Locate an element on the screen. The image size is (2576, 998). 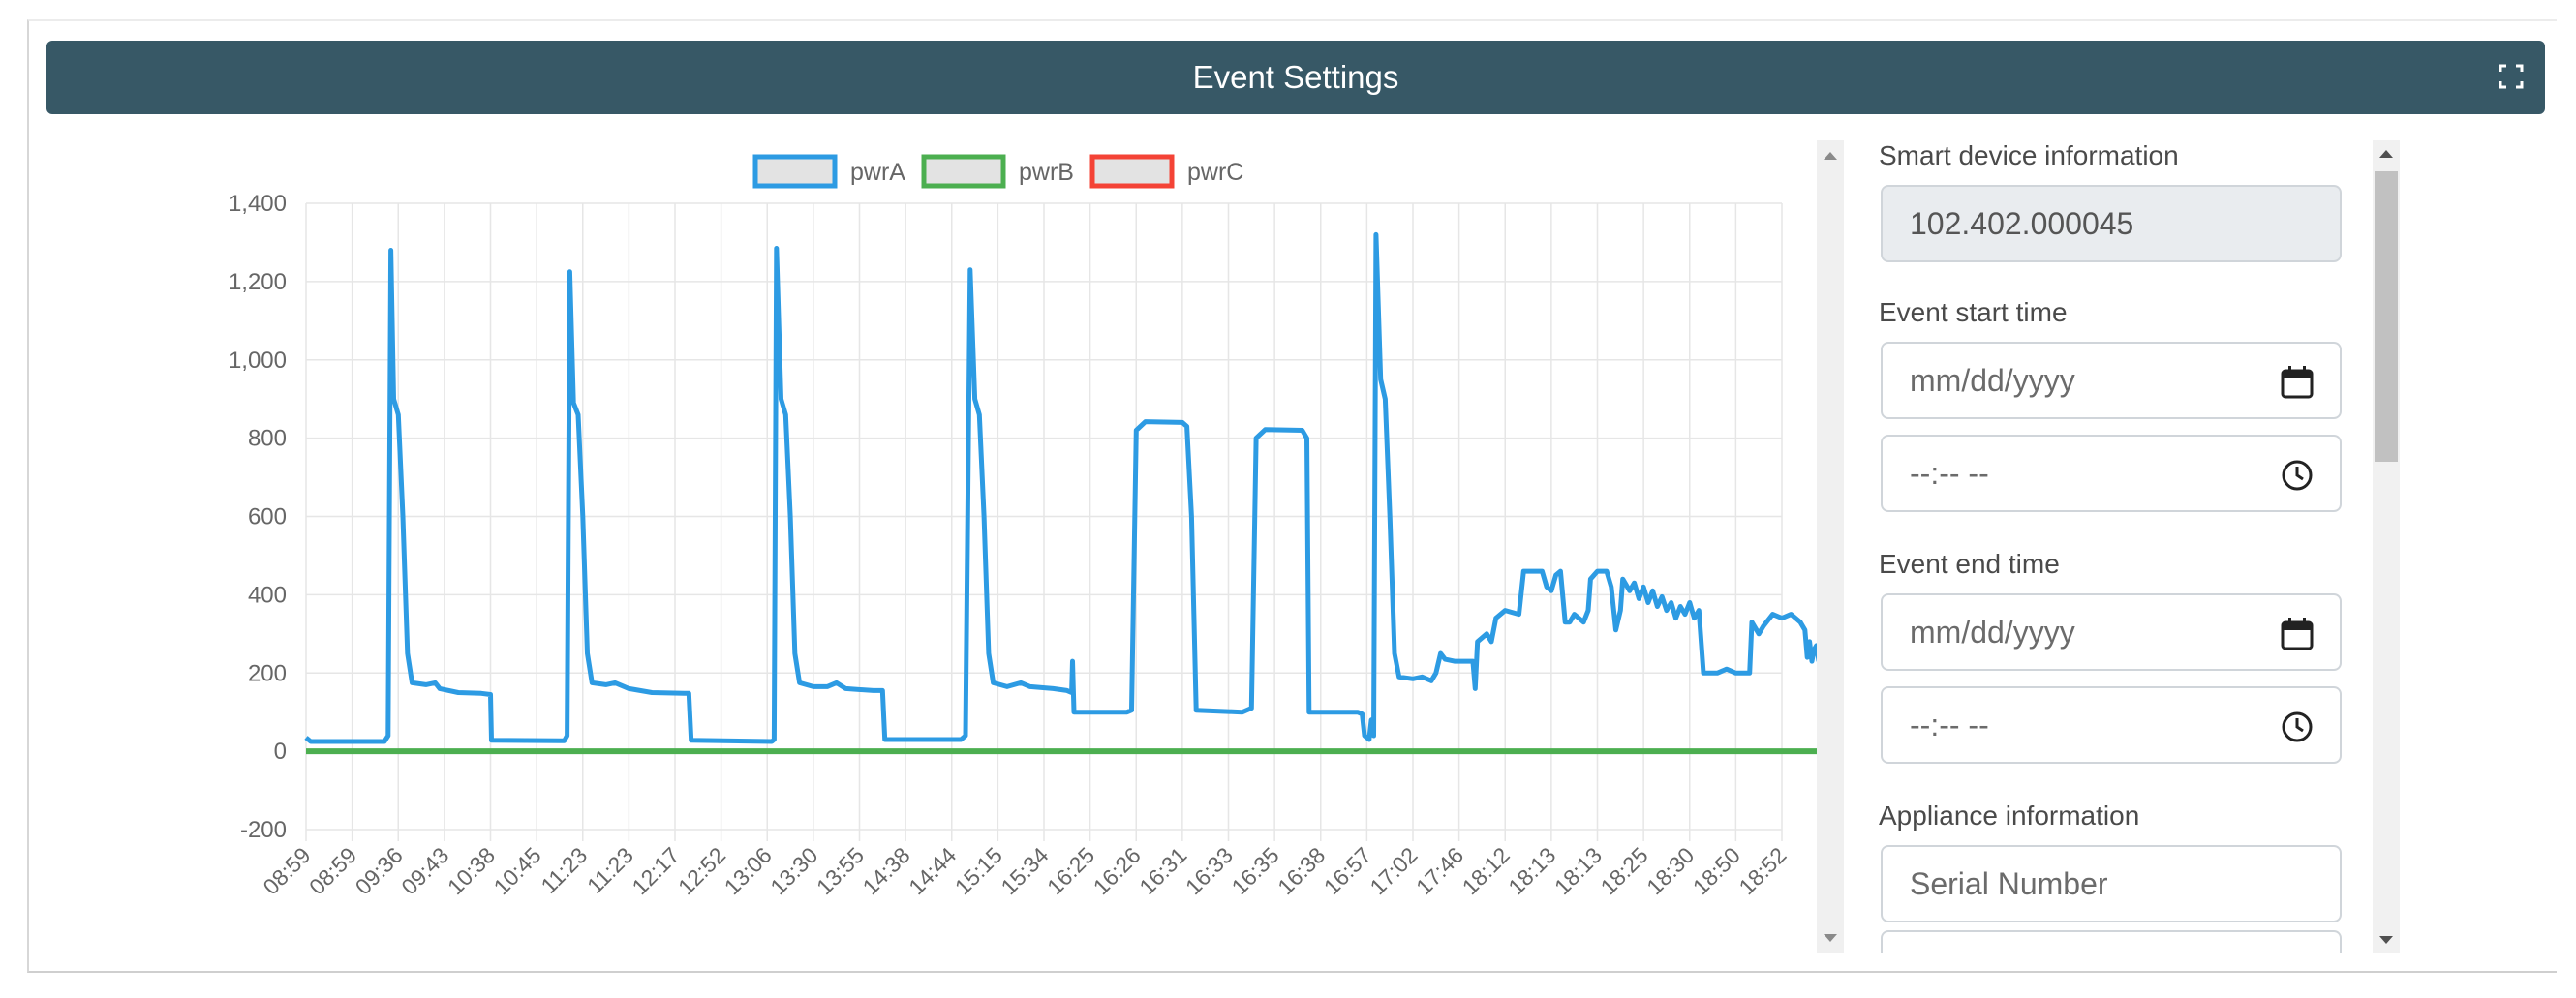
y-tick-label: 1,000 is located at coordinates (258, 361).